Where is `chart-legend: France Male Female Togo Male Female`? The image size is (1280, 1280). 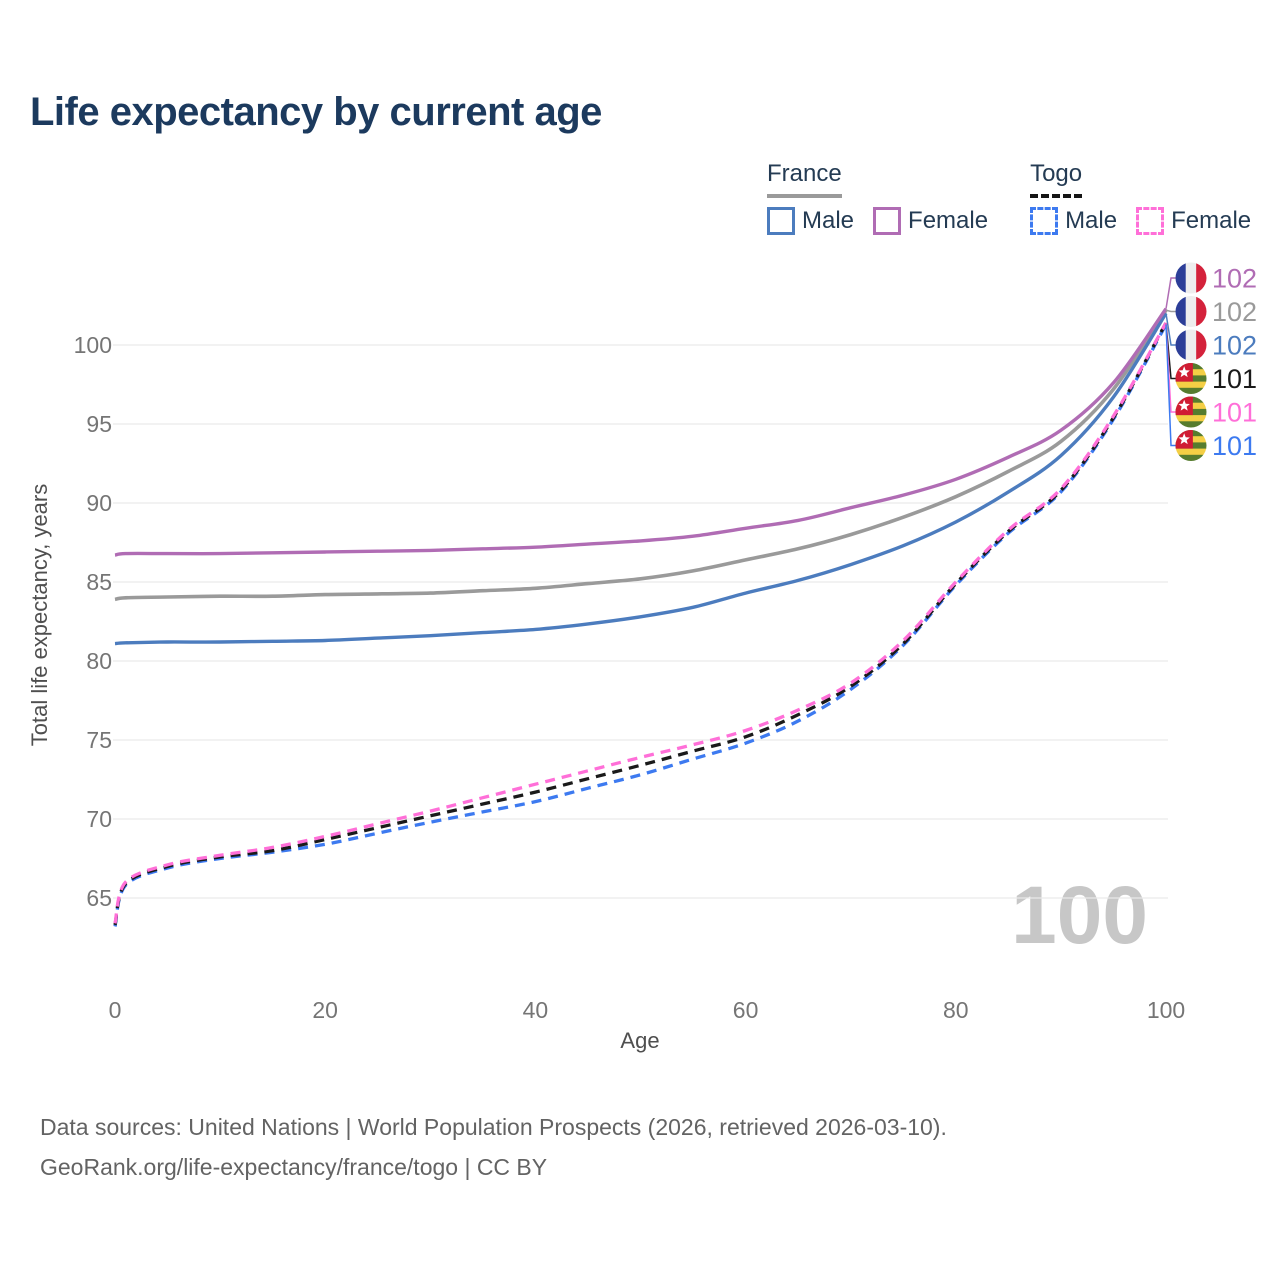 chart-legend: France Male Female Togo Male Female is located at coordinates (1009, 197).